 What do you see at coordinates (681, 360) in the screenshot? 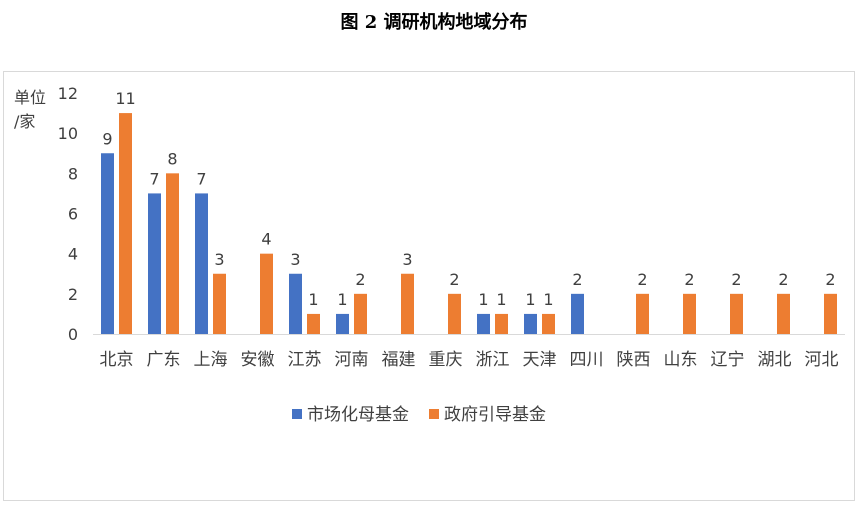
I see `category-label: 山东` at bounding box center [681, 360].